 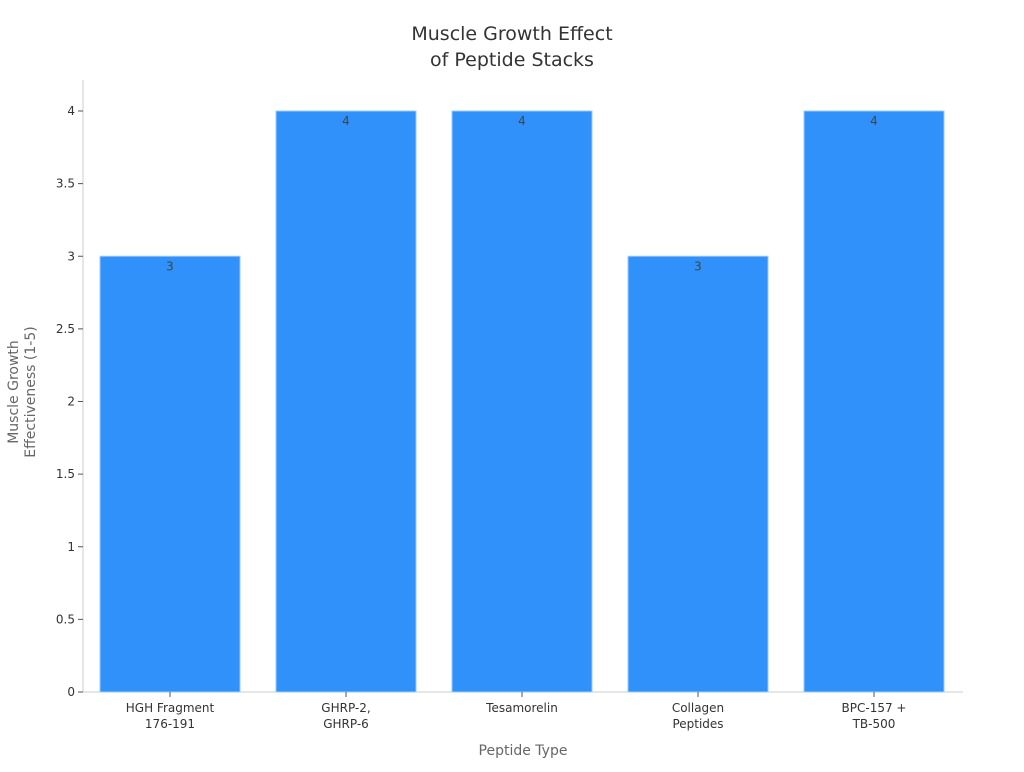 What do you see at coordinates (14, 392) in the screenshot?
I see `y-axis-label-line-1: Muscle Growth` at bounding box center [14, 392].